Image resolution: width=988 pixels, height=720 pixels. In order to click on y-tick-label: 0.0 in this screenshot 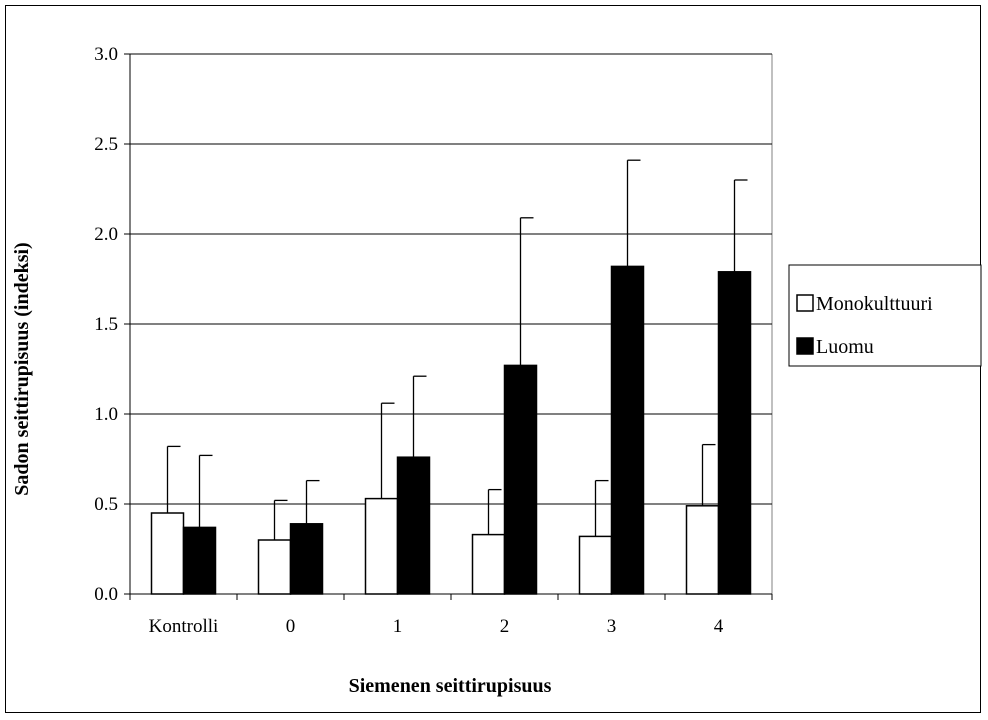, I will do `click(106, 594)`.